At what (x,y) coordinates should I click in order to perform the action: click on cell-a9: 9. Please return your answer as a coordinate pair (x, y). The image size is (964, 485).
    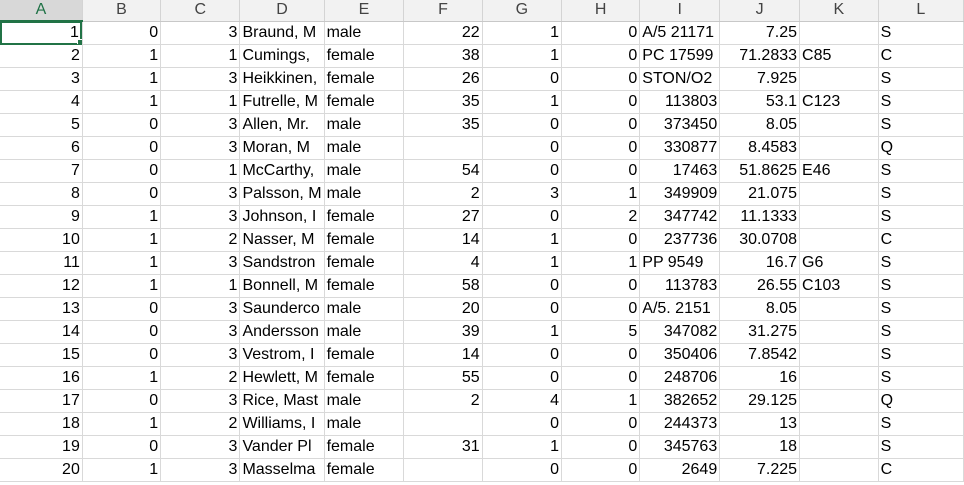
    Looking at the image, I should click on (41, 217).